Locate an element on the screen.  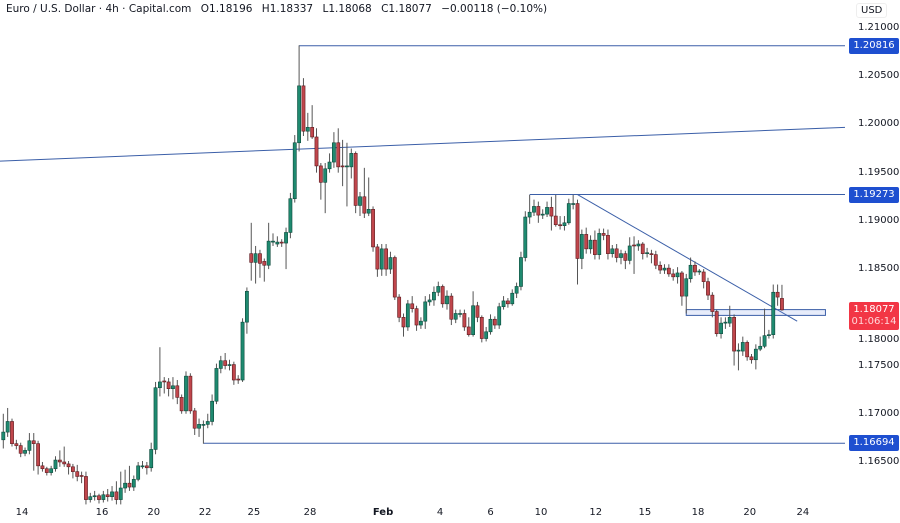
trend-line is located at coordinates (422, 144).